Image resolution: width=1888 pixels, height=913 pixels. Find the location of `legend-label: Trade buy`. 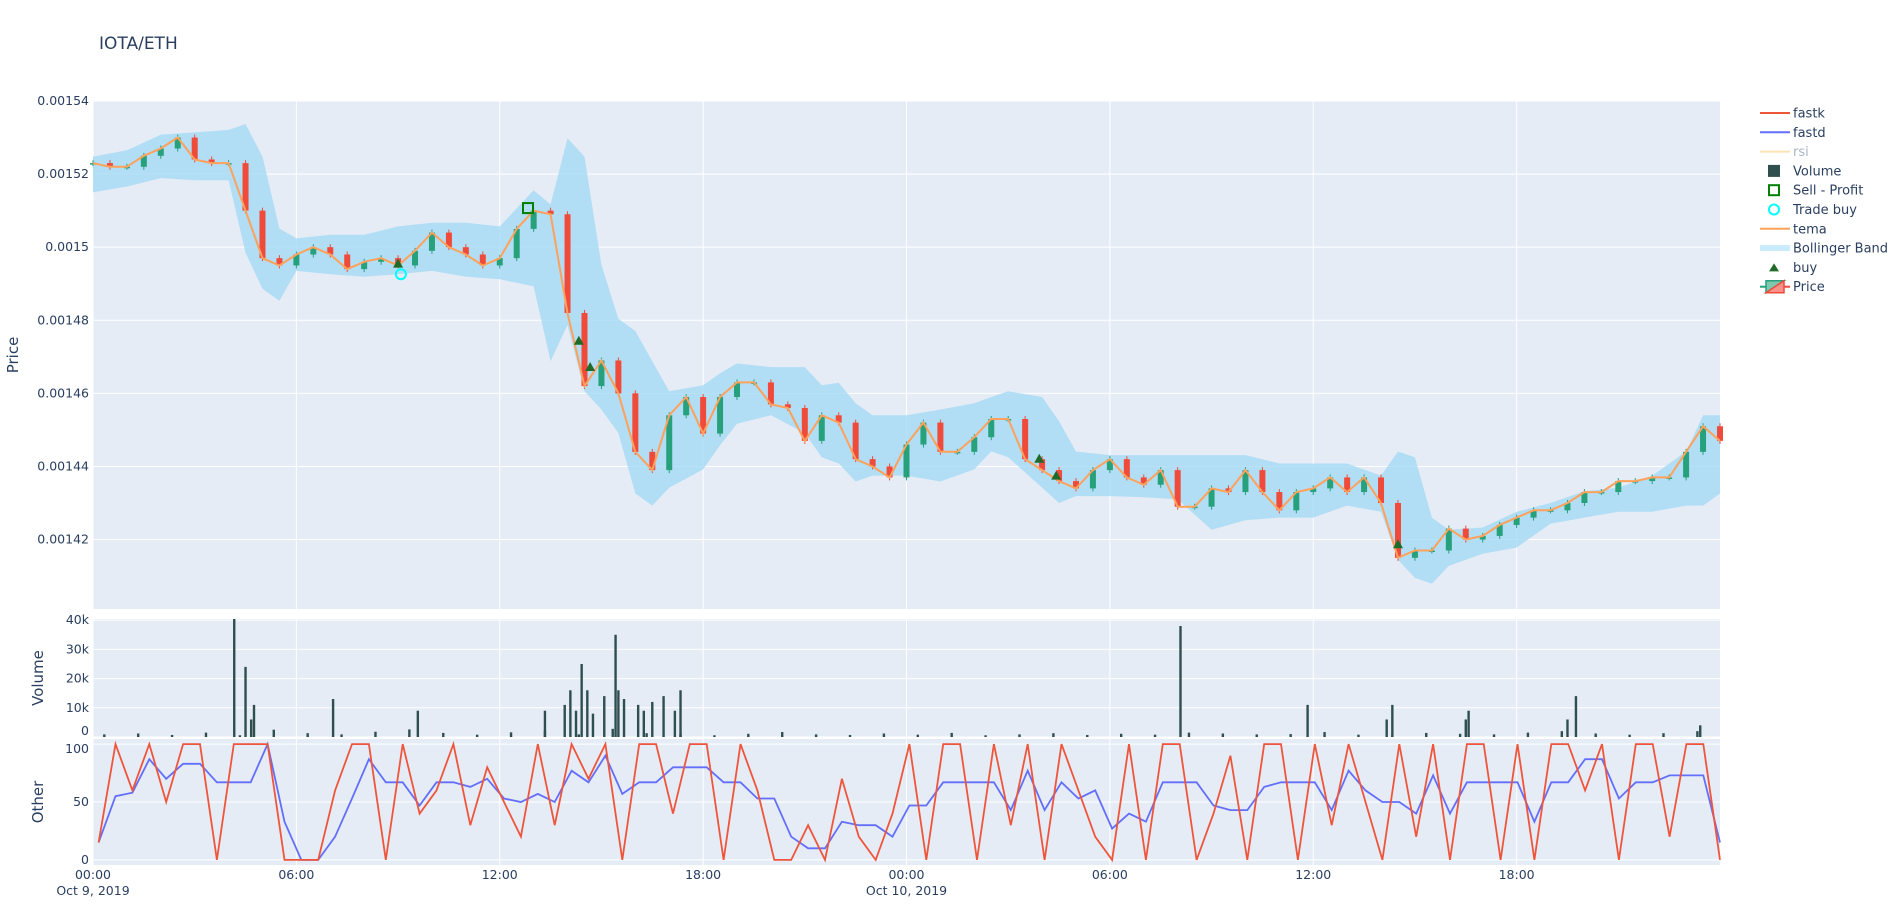

legend-label: Trade buy is located at coordinates (1824, 210).